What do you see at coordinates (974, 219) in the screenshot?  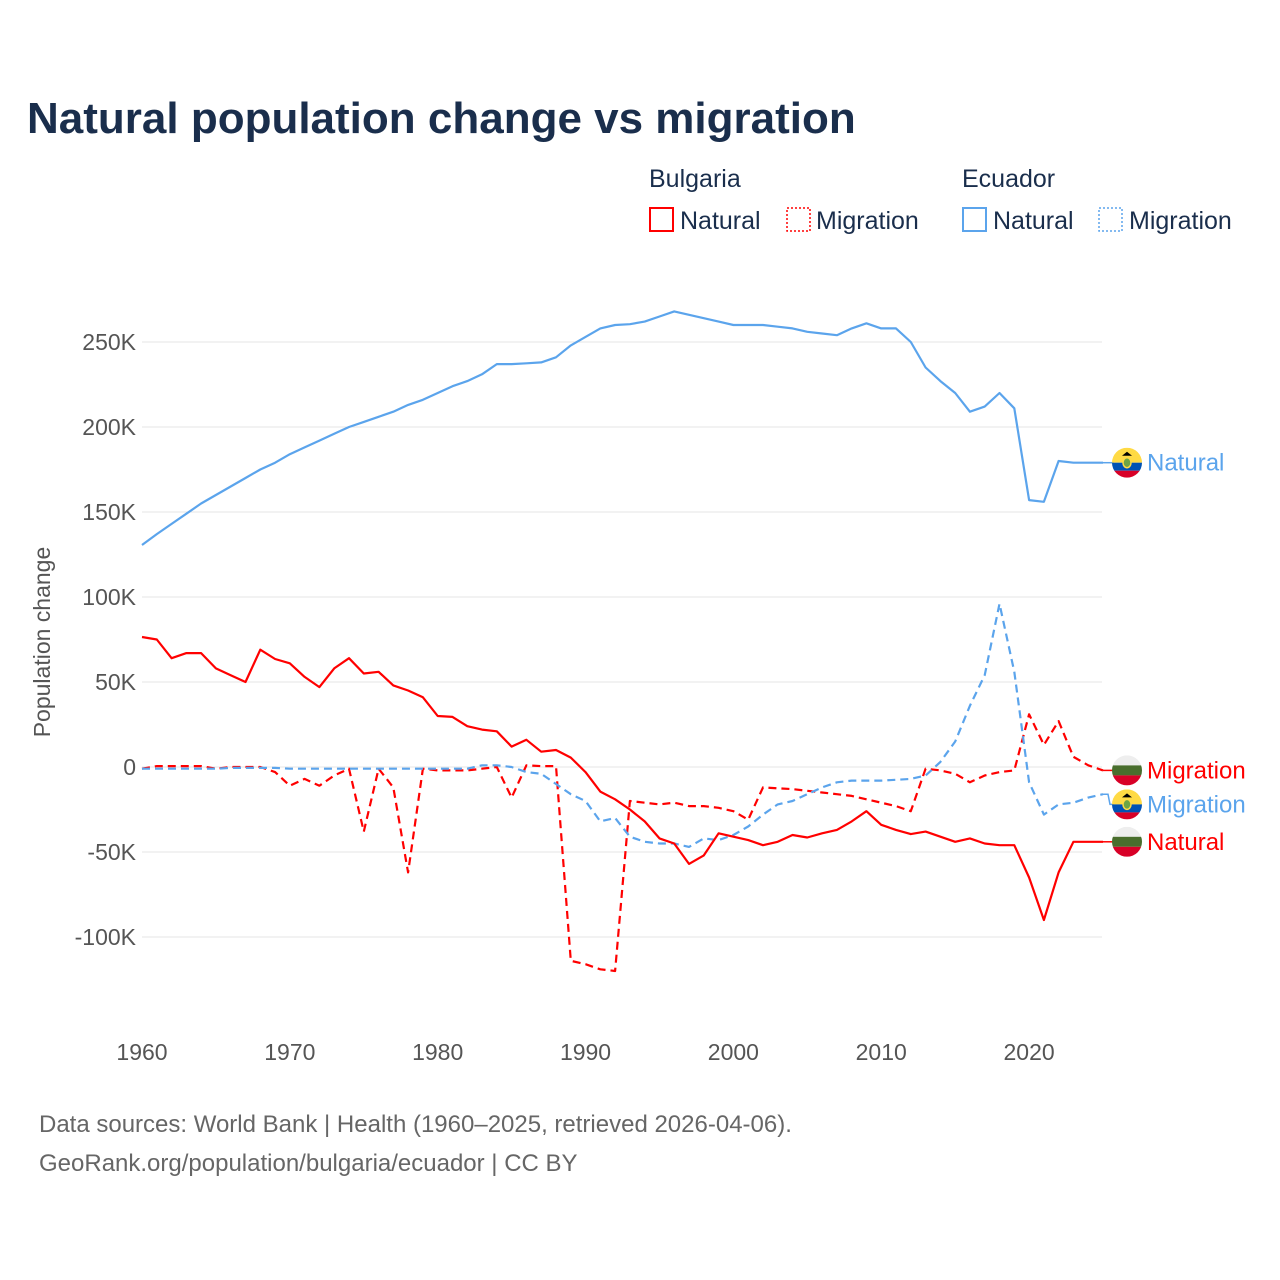 I see `legend-swatch-ecuador-natural` at bounding box center [974, 219].